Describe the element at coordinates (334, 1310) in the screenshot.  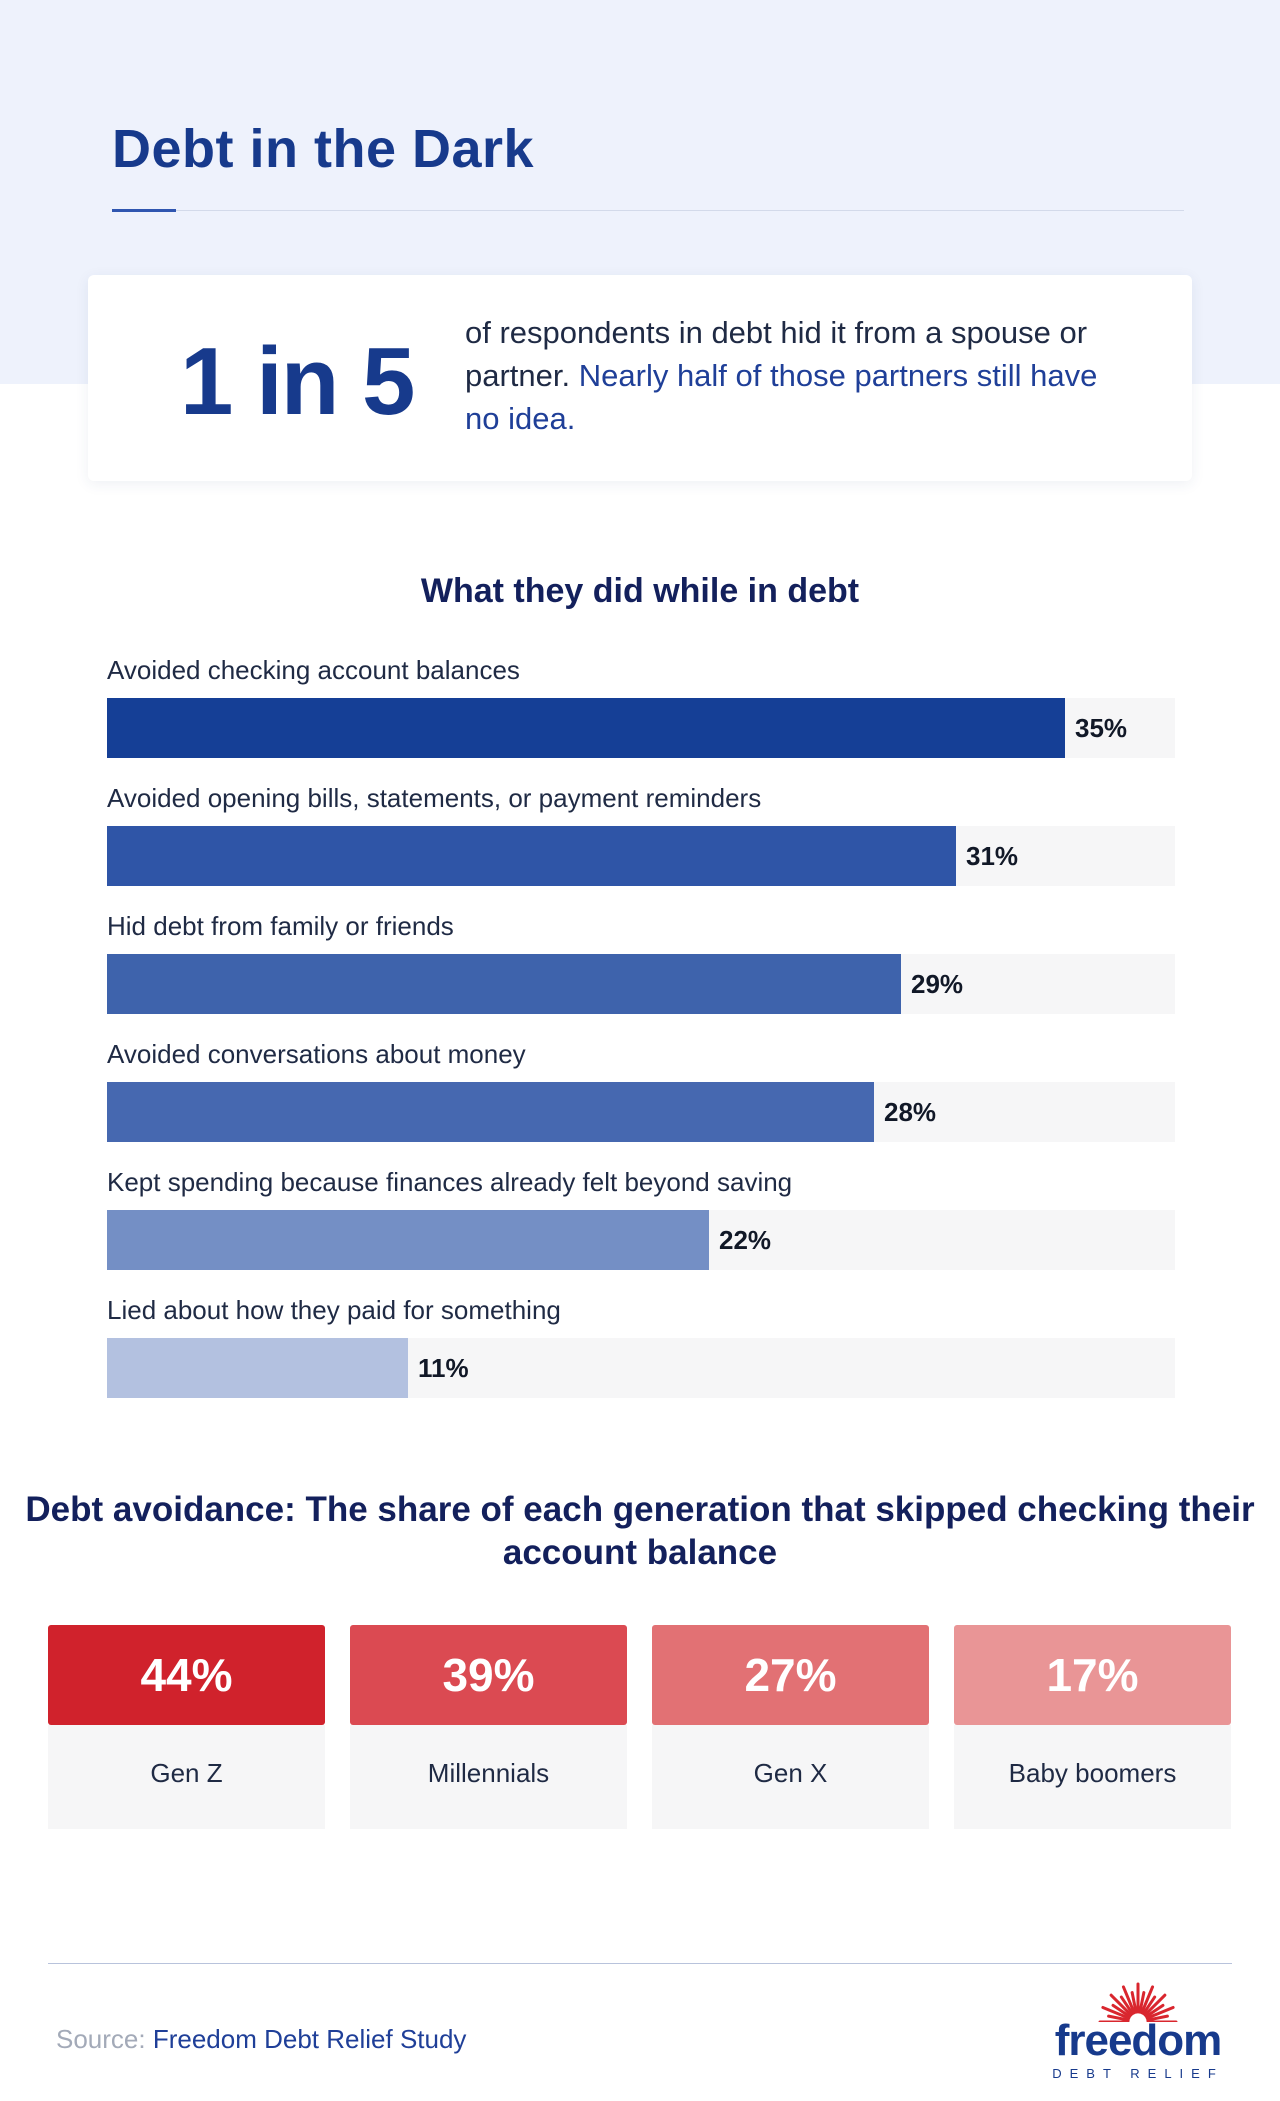
I see `bar-label: Lied about how they paid for something` at that location.